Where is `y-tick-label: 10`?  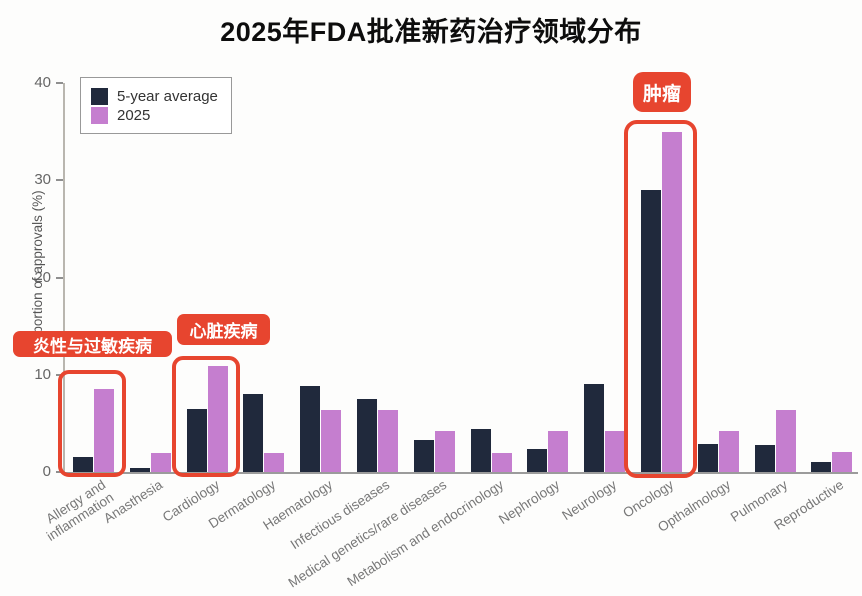 y-tick-label: 10 is located at coordinates (42, 374).